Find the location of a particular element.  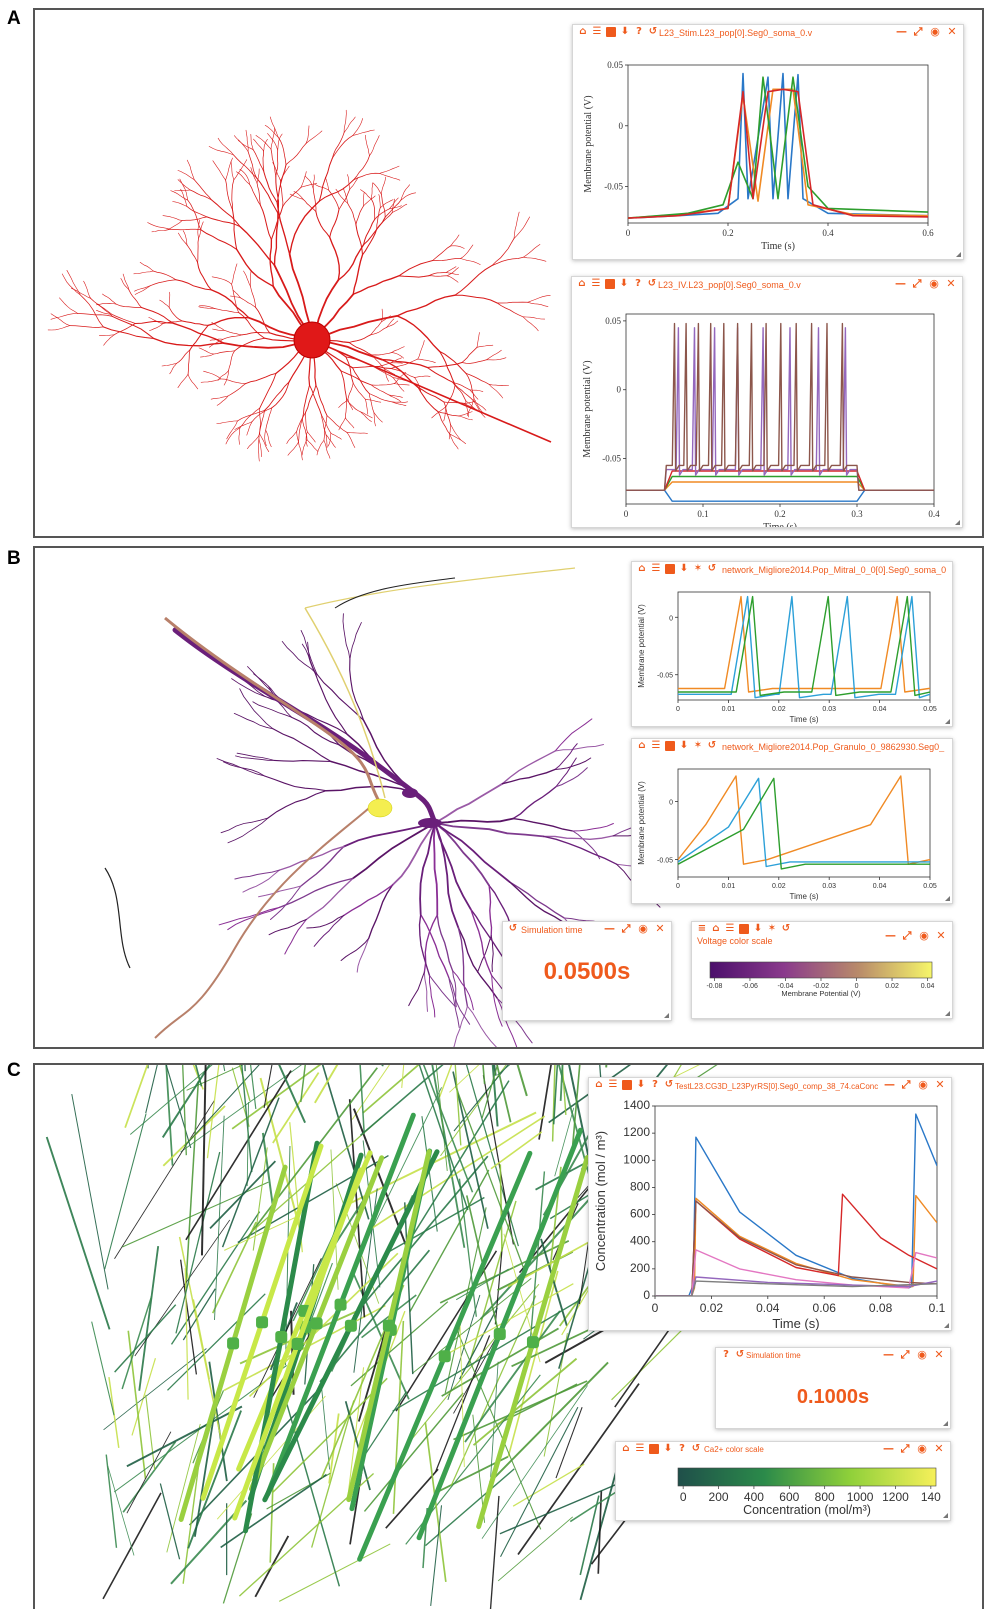

scale-tick-label: 600 is located at coordinates (789, 1497).